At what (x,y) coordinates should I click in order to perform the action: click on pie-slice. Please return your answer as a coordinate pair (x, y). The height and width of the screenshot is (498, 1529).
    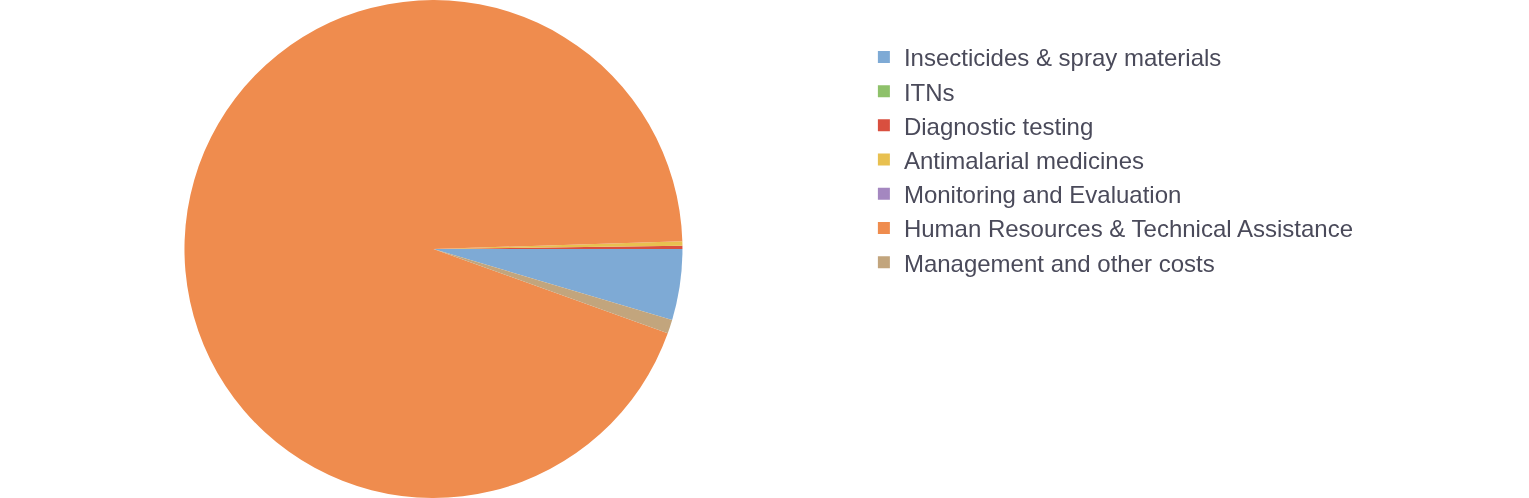
    Looking at the image, I should click on (558, 284).